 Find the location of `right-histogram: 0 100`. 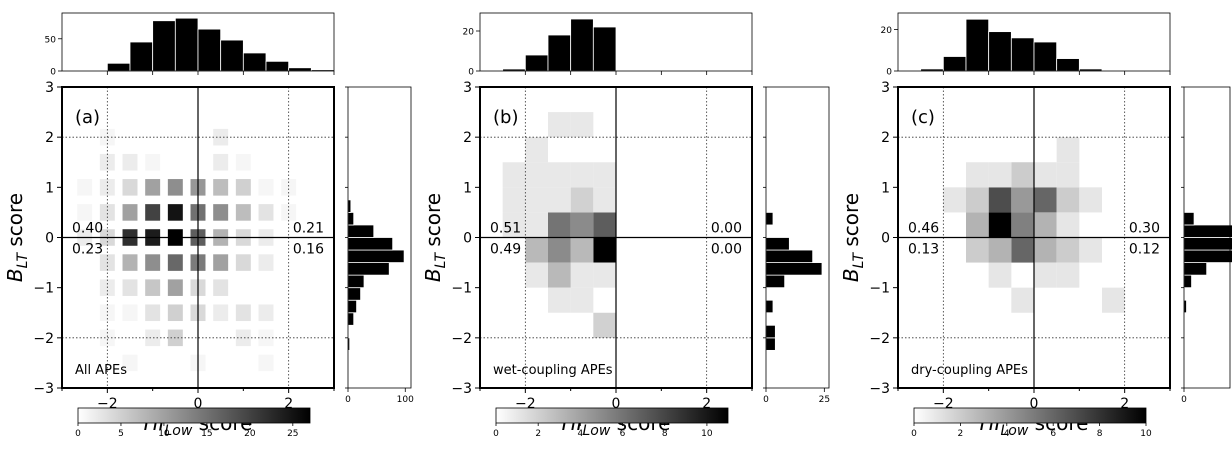

right-histogram: 0 100 is located at coordinates (379, 245).